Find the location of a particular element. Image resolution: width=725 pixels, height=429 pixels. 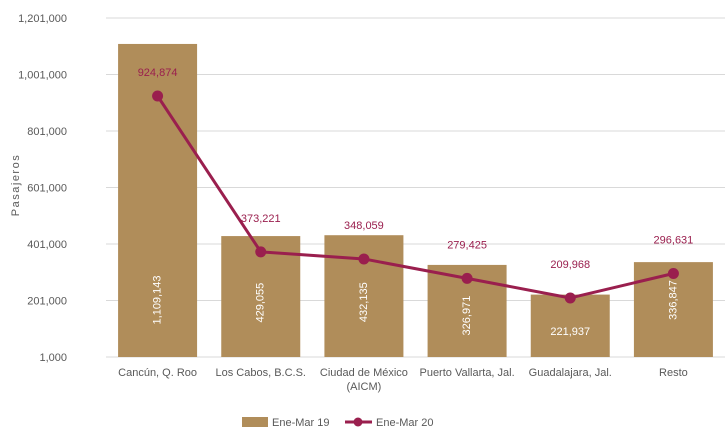

category-label: Ciudad de México is located at coordinates (364, 373).